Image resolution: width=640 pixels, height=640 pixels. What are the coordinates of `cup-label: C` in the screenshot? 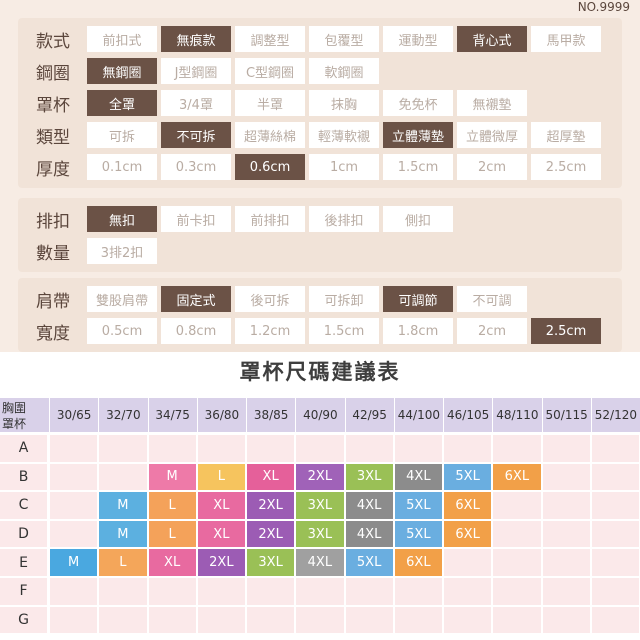 It's located at (23, 505).